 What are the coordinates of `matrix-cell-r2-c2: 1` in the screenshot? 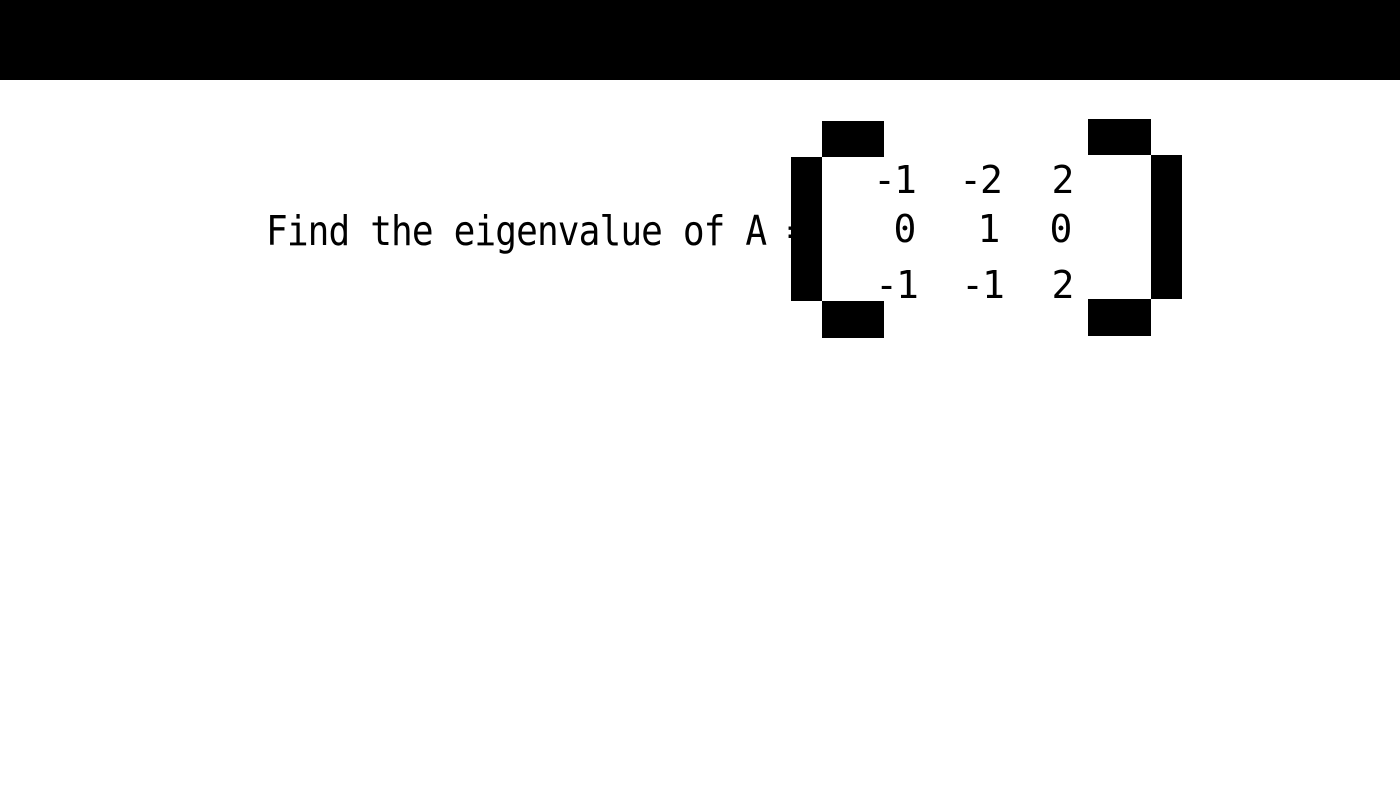 It's located at (989, 229).